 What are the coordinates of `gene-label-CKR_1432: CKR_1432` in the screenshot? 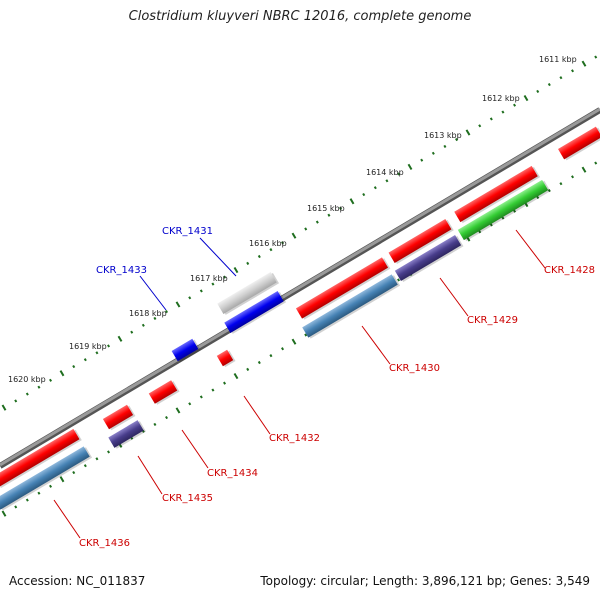 It's located at (294, 438).